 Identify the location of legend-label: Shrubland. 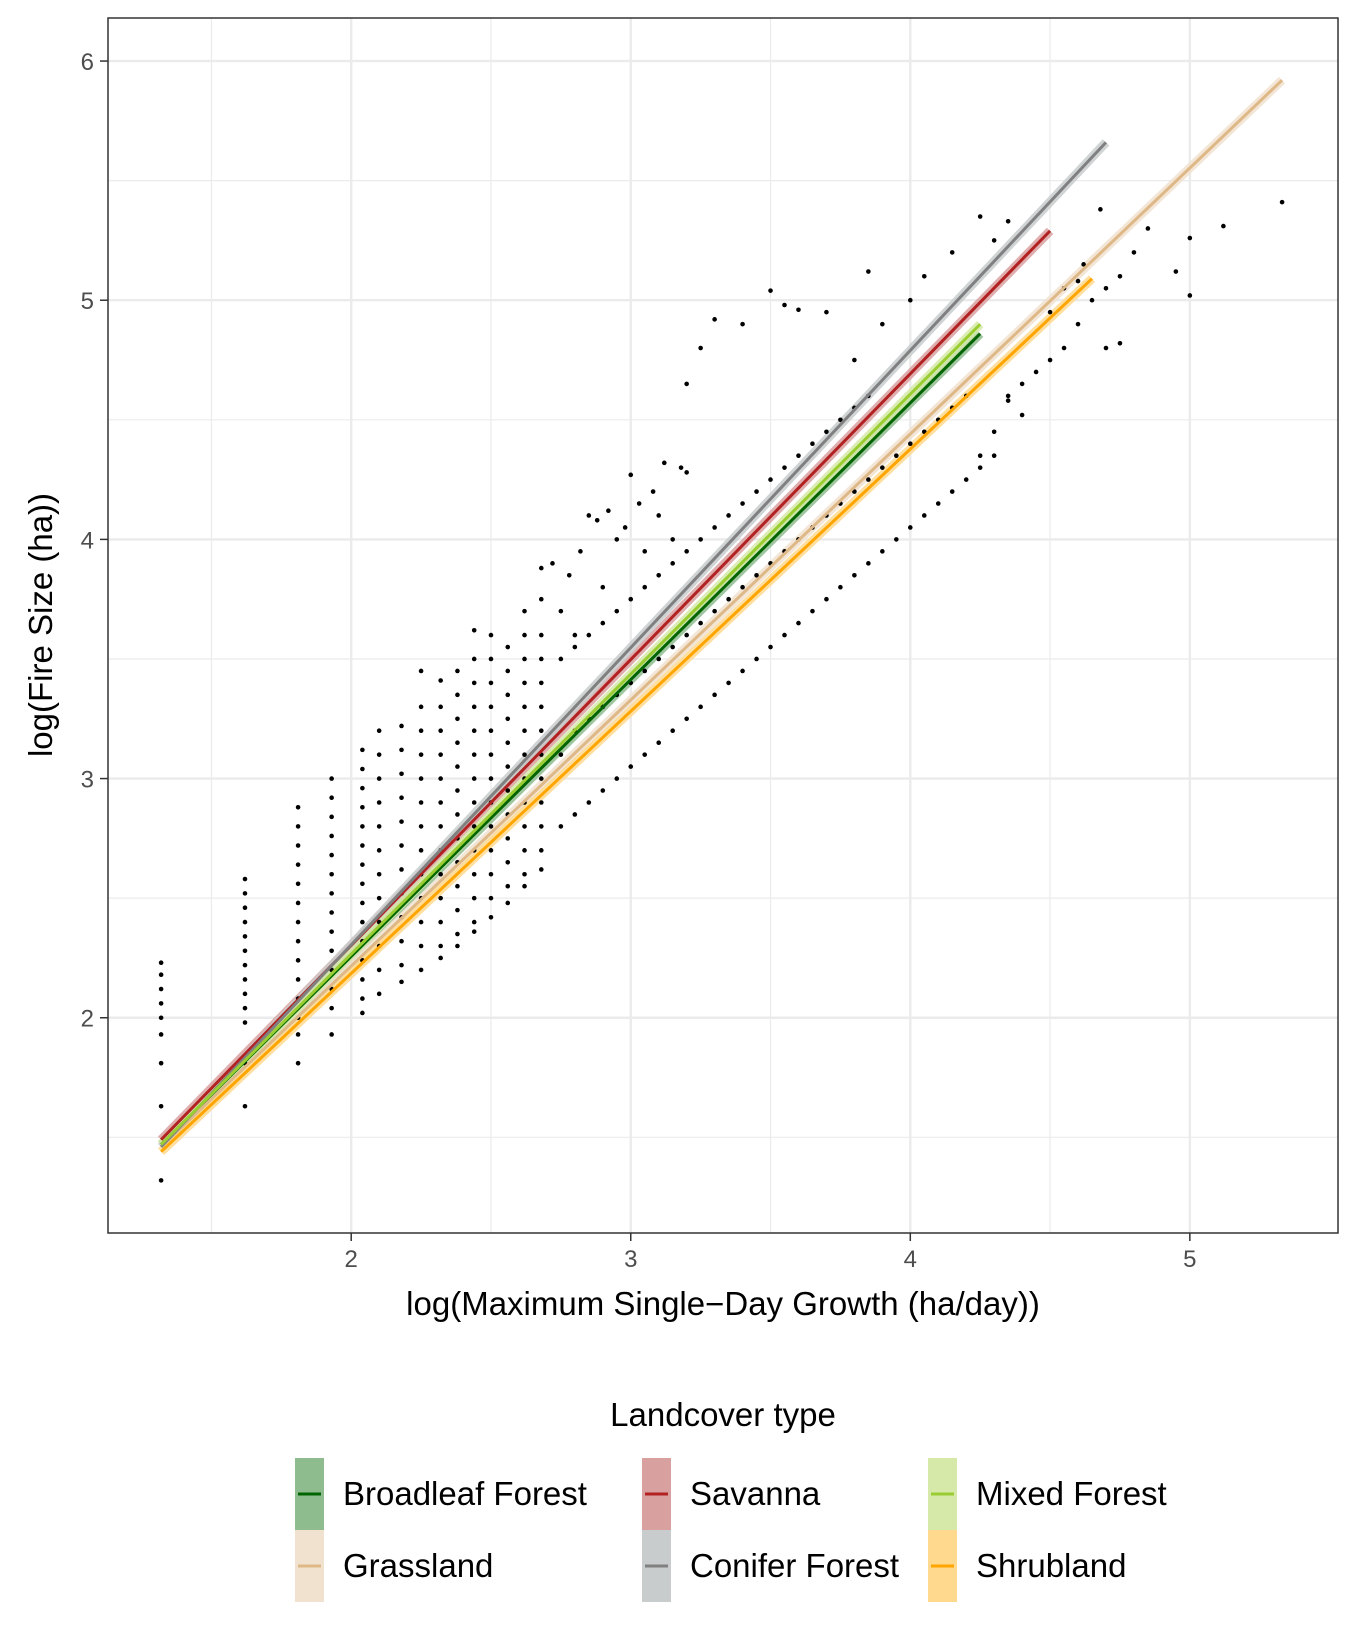
(1051, 1565).